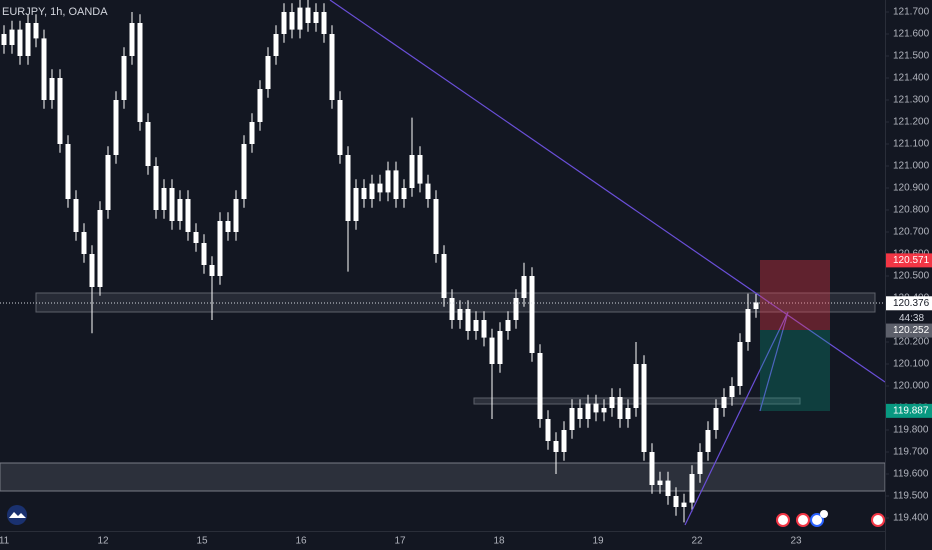 The image size is (932, 550). Describe the element at coordinates (824, 514) in the screenshot. I see `event-badge` at that location.